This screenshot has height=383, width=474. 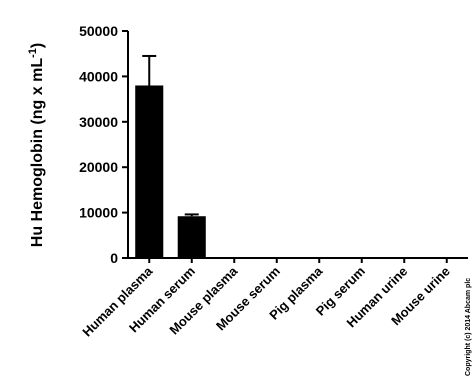 I want to click on y-label-superscript: -1, so click(x=33, y=53).